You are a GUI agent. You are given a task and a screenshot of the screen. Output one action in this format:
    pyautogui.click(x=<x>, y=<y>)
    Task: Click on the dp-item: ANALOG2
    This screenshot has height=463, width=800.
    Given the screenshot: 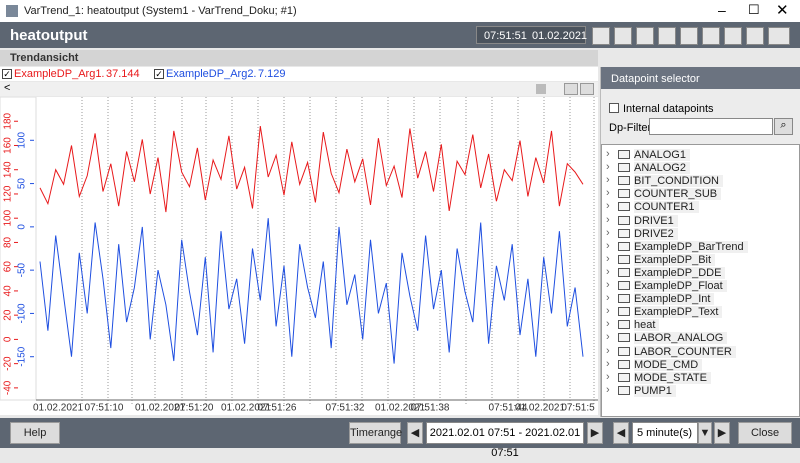 What is the action you would take?
    pyautogui.click(x=662, y=168)
    